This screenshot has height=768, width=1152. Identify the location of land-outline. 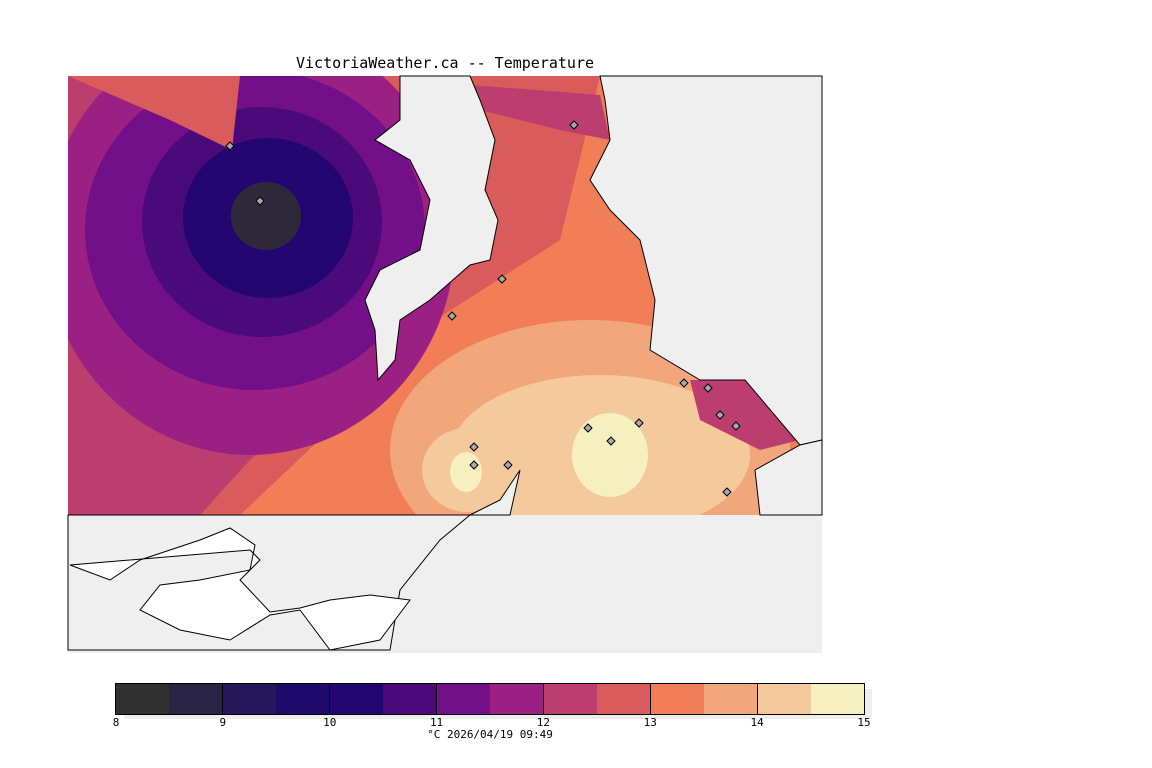
(240, 589).